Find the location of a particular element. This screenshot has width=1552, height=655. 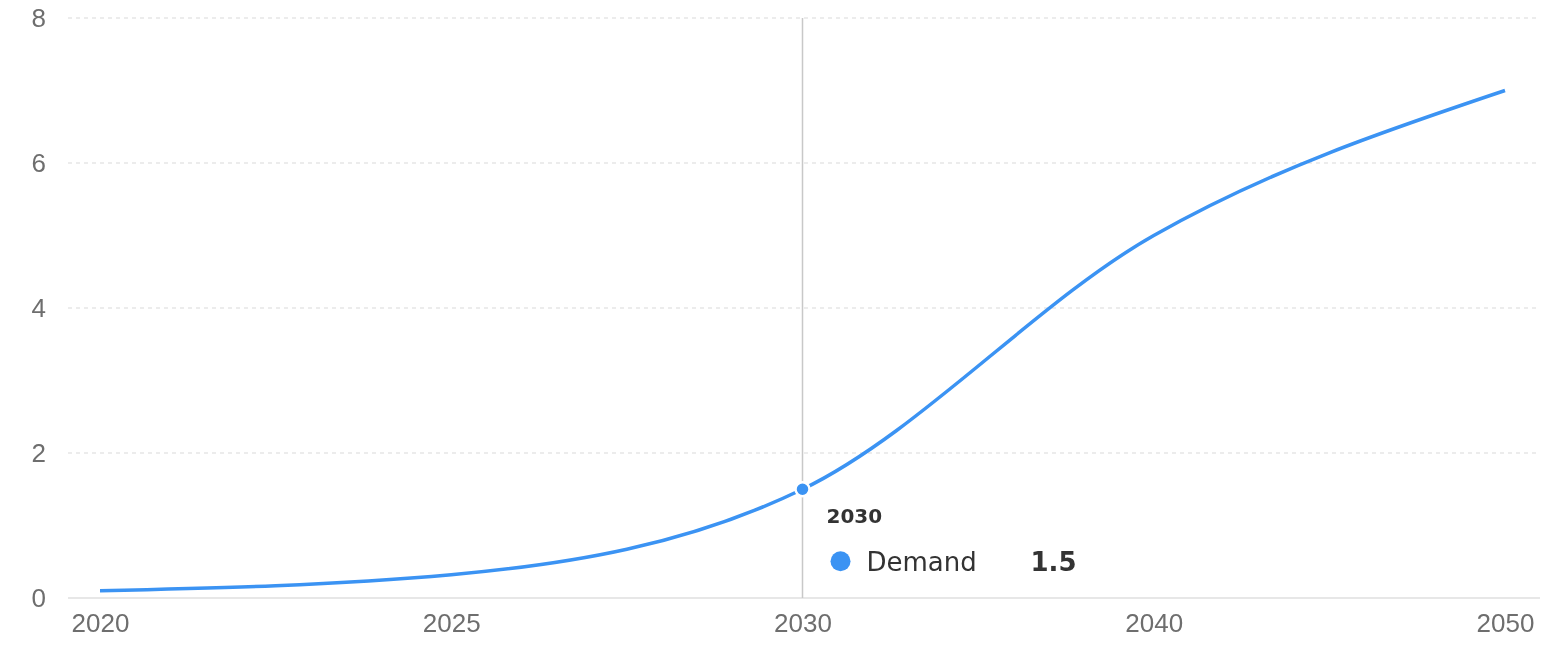

x-tick-label: 2030 is located at coordinates (803, 623).